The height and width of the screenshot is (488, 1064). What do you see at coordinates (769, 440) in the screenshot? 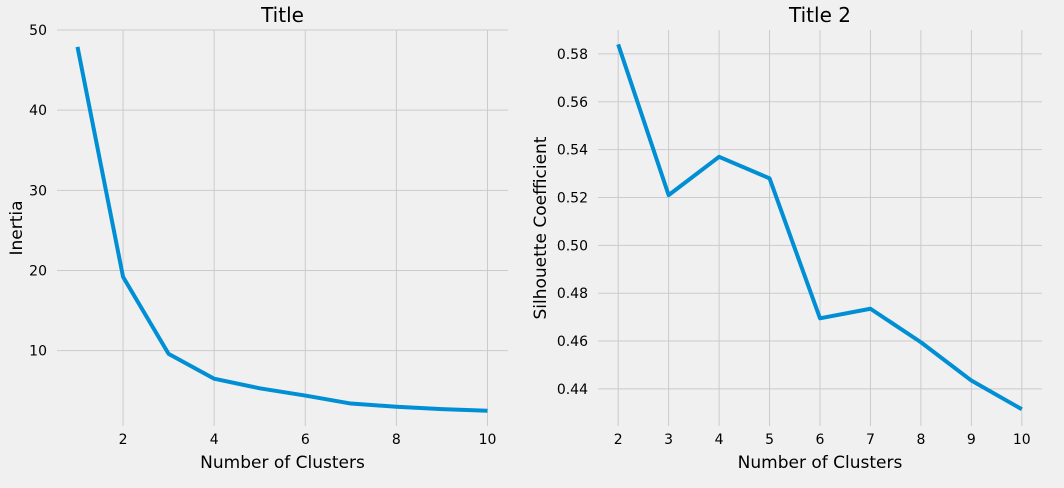
I see `chart-1-x-tick-label: 5` at bounding box center [769, 440].